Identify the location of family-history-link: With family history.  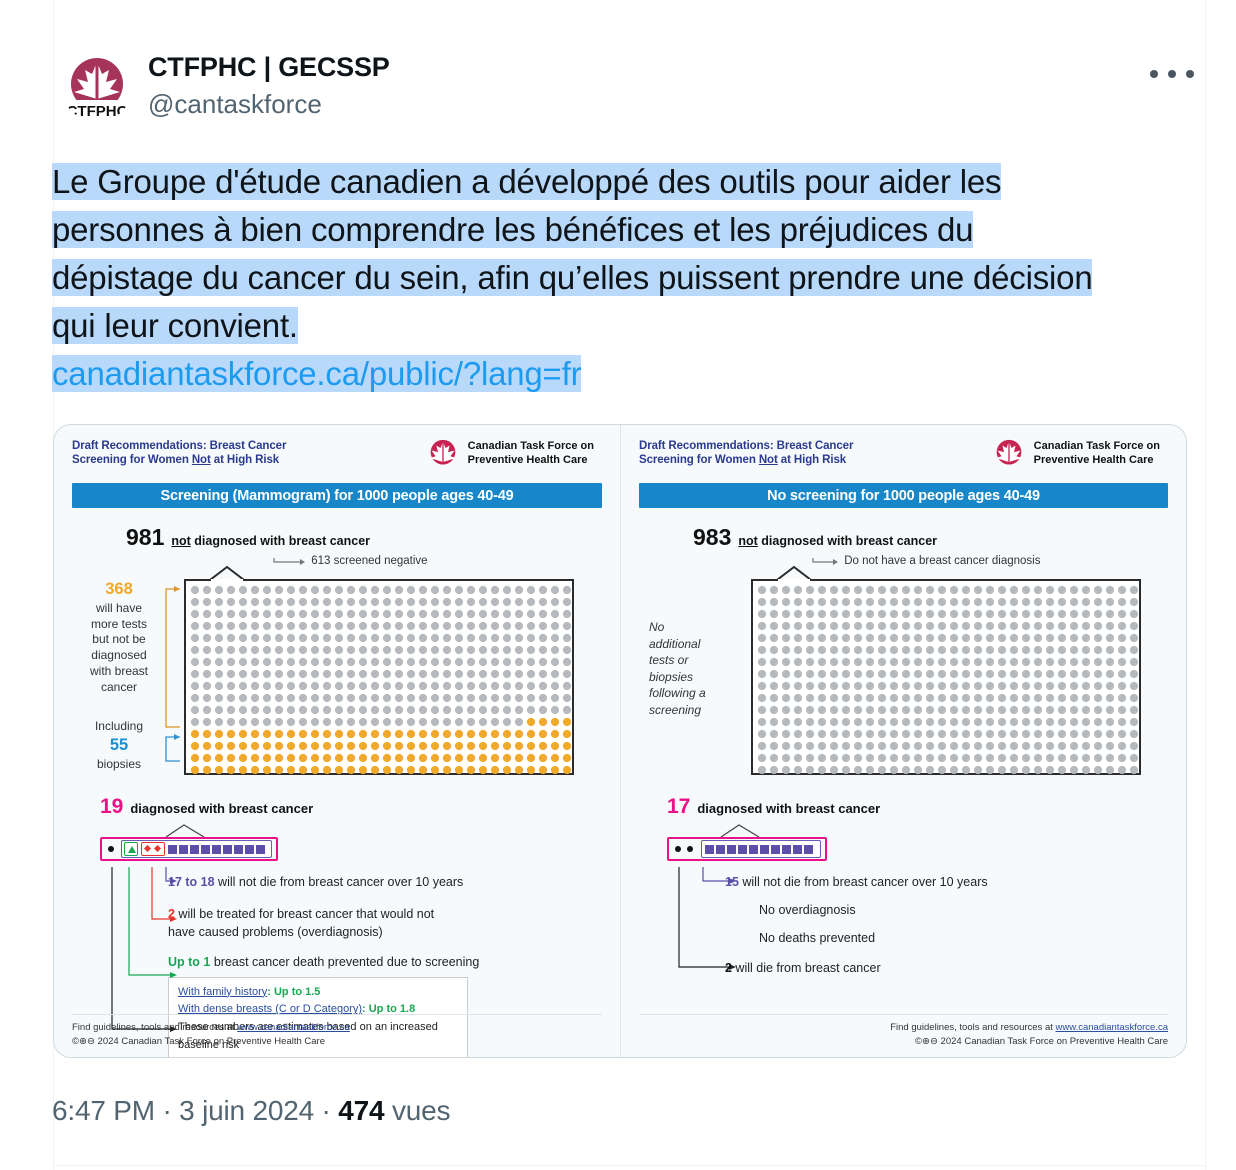
(223, 991).